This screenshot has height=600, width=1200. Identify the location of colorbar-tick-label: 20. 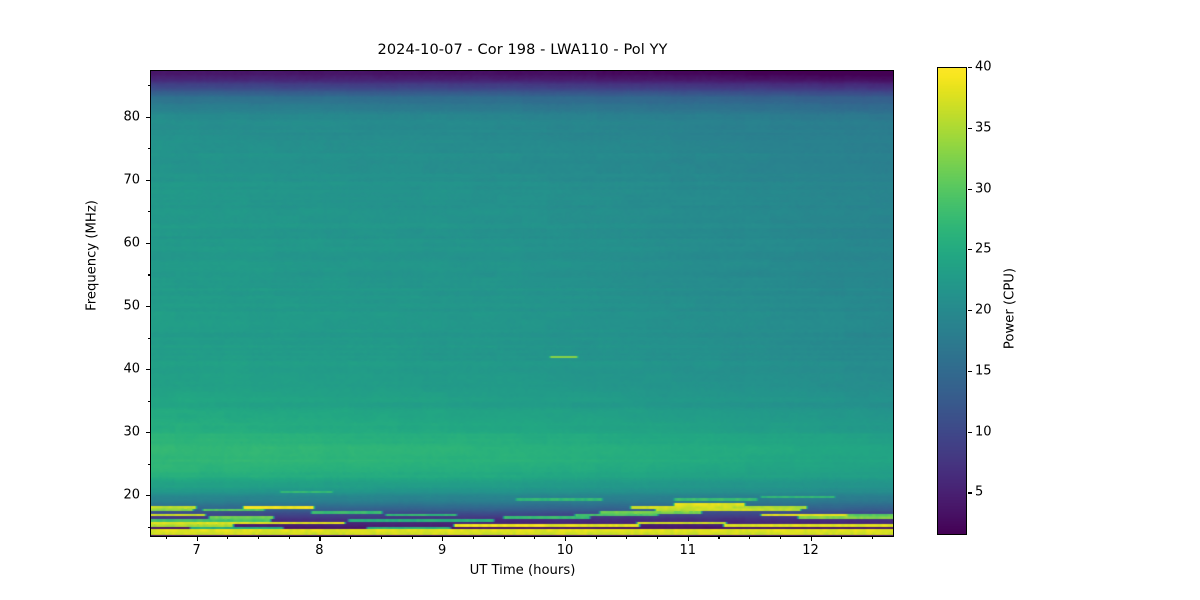
(983, 310).